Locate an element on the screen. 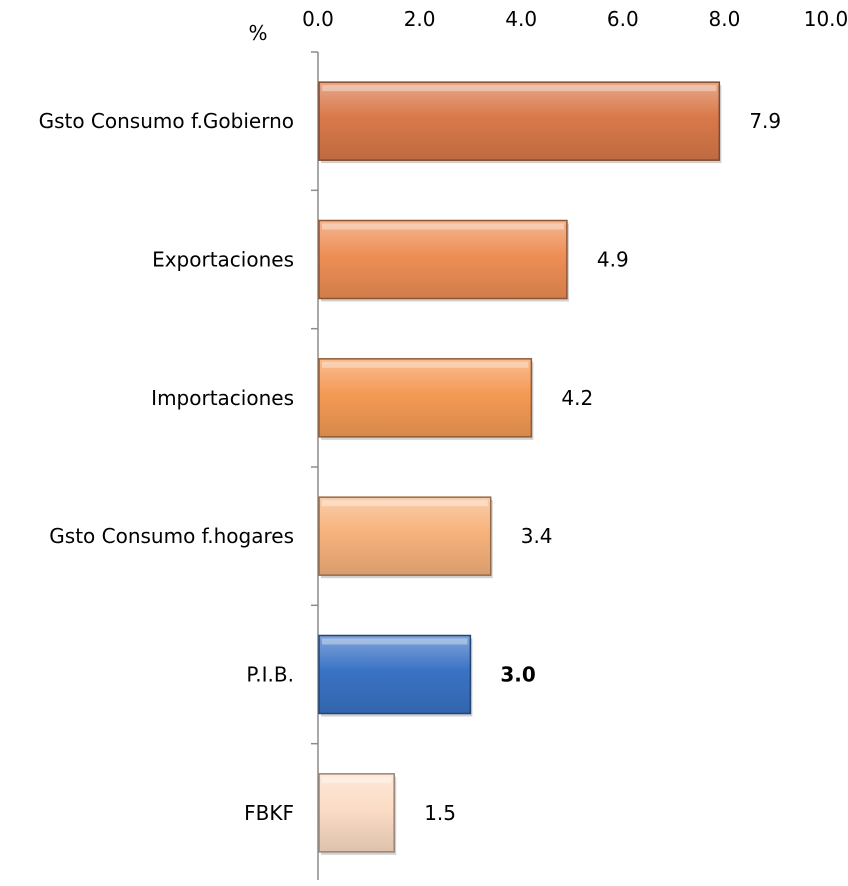 This screenshot has width=848, height=886. category-label: Importaciones is located at coordinates (222, 398).